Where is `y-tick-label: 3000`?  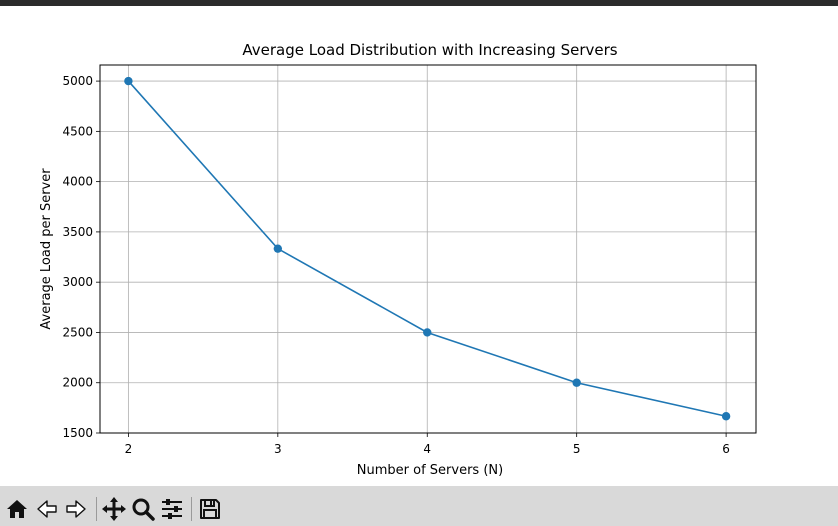 y-tick-label: 3000 is located at coordinates (77, 282).